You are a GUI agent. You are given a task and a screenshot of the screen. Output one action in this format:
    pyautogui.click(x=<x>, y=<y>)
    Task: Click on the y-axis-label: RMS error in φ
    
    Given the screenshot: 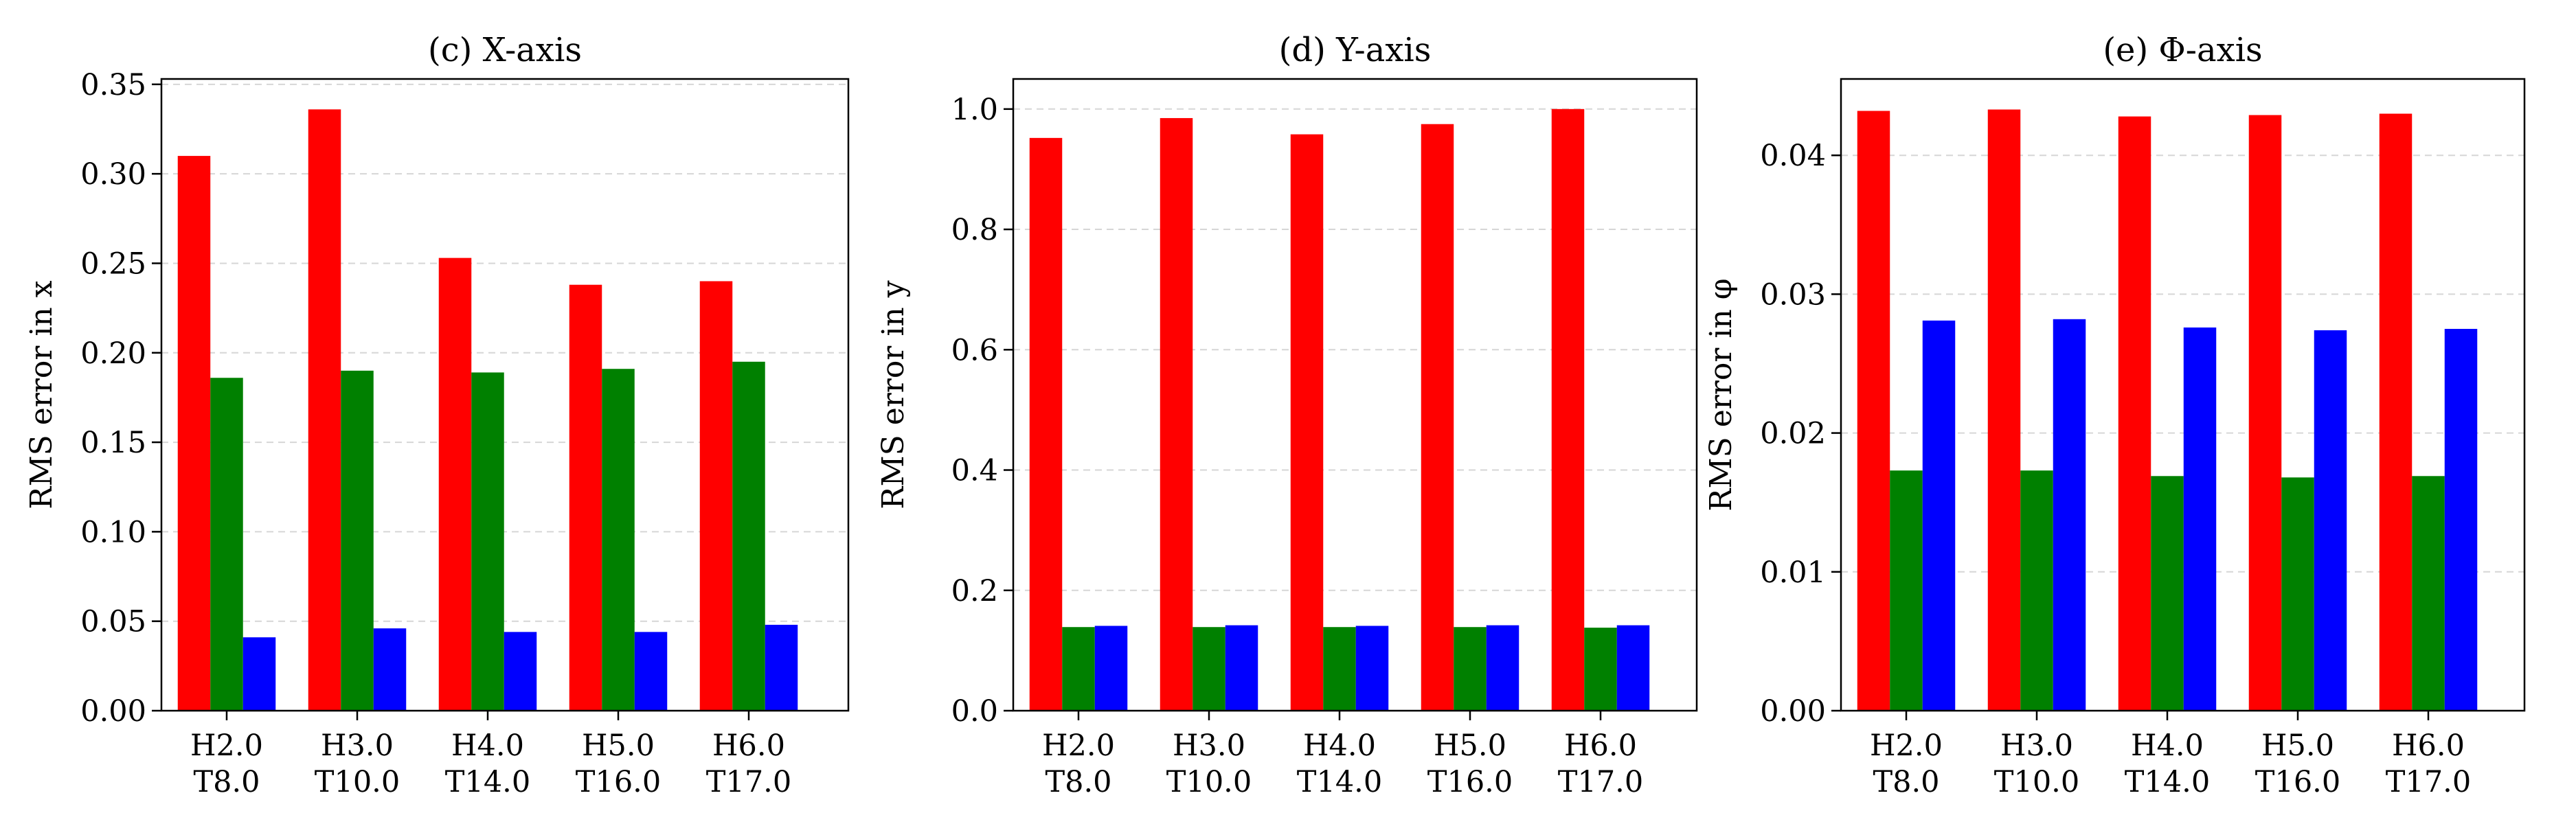 What is the action you would take?
    pyautogui.click(x=1721, y=394)
    